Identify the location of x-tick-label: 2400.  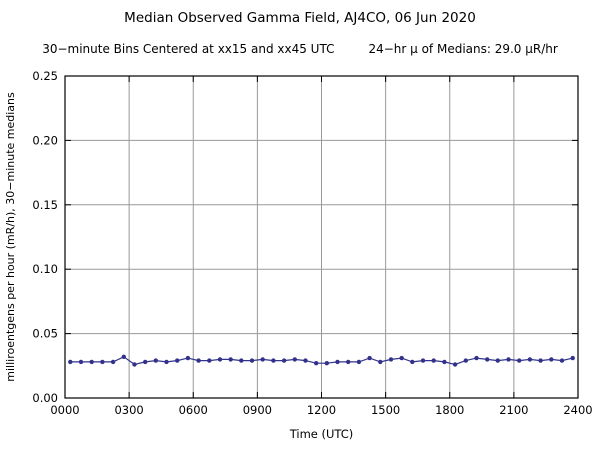
(577, 410).